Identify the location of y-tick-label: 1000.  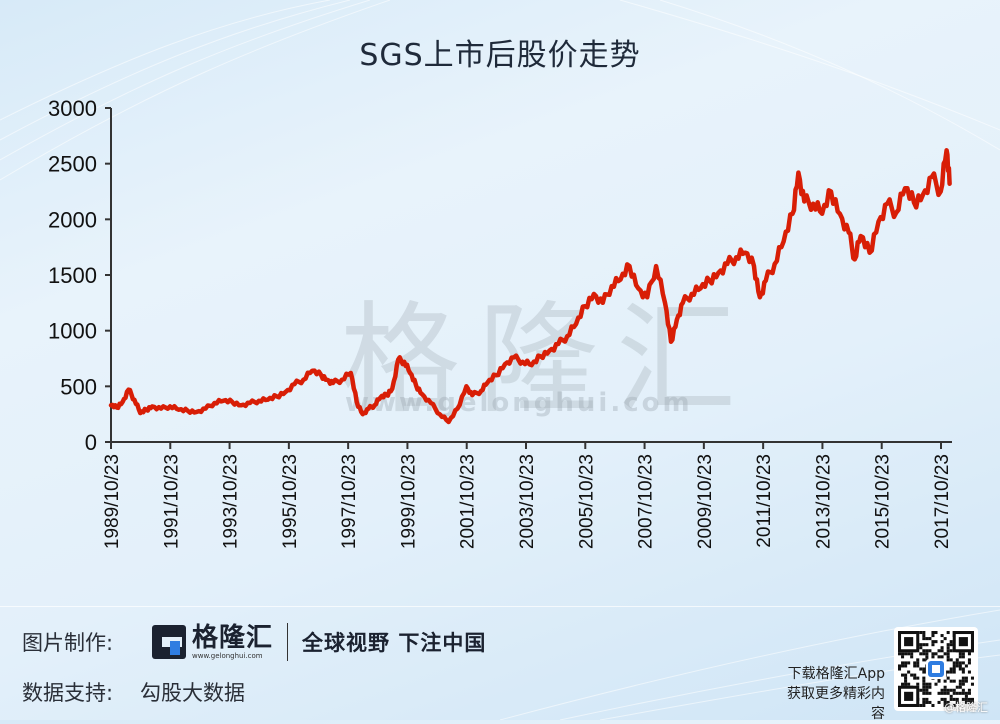
(72, 331).